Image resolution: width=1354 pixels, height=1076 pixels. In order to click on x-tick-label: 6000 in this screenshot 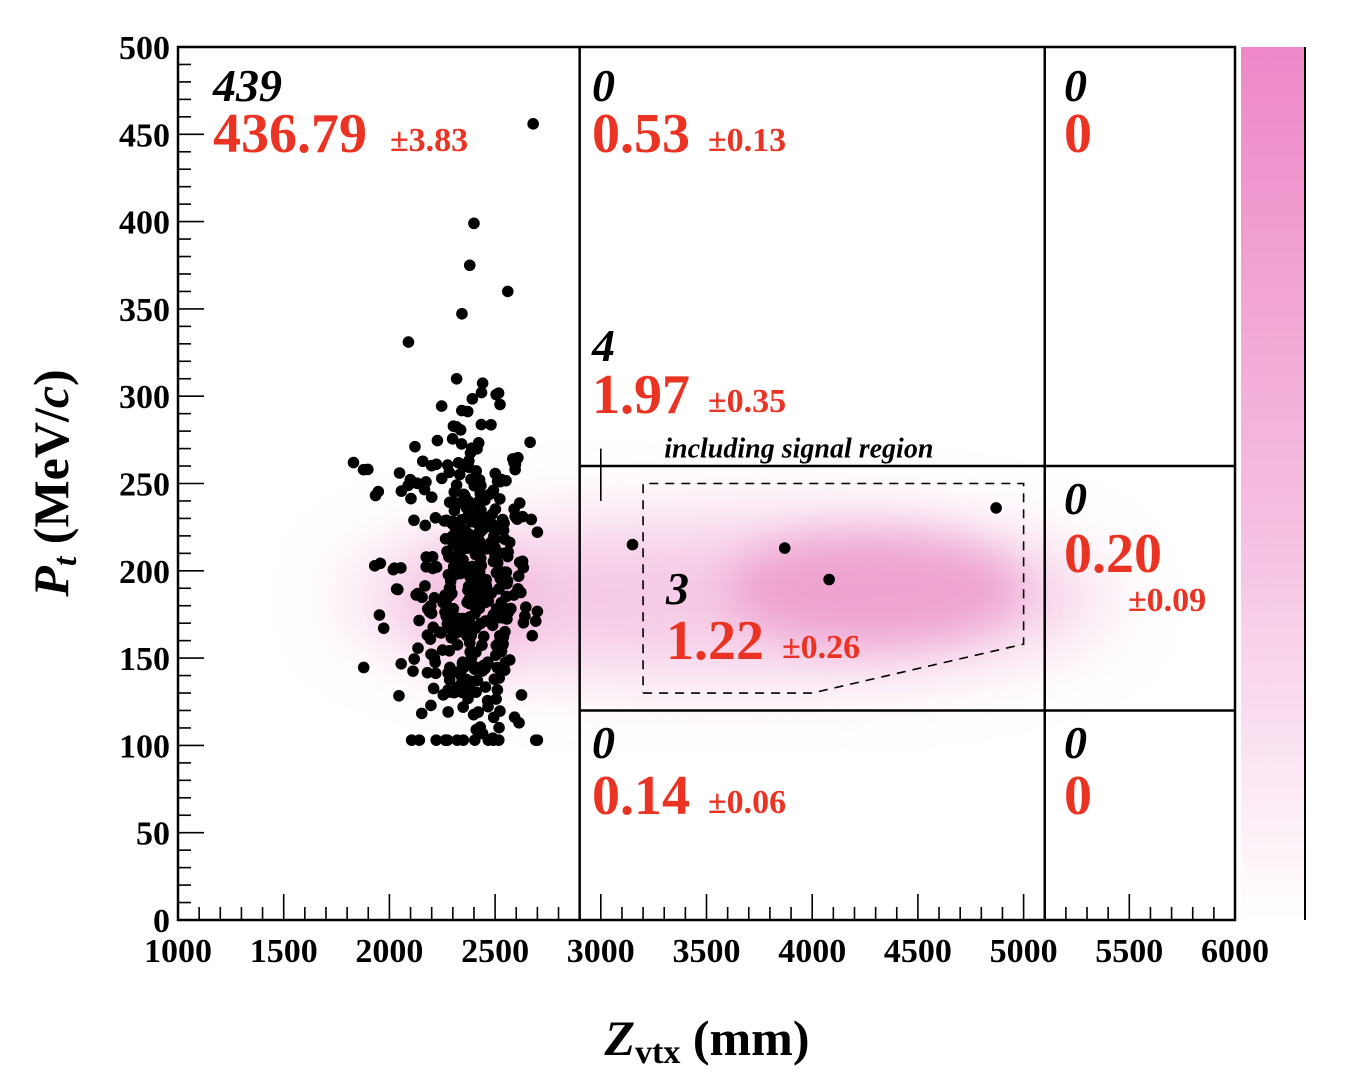, I will do `click(1235, 951)`.